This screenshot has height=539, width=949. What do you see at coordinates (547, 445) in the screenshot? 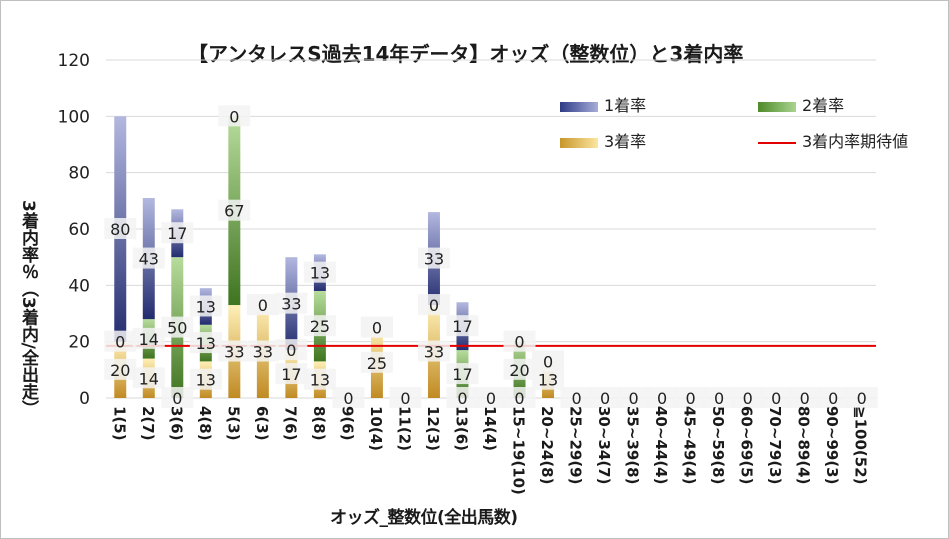
I see `x-tick-label: 20~24(8)` at bounding box center [547, 445].